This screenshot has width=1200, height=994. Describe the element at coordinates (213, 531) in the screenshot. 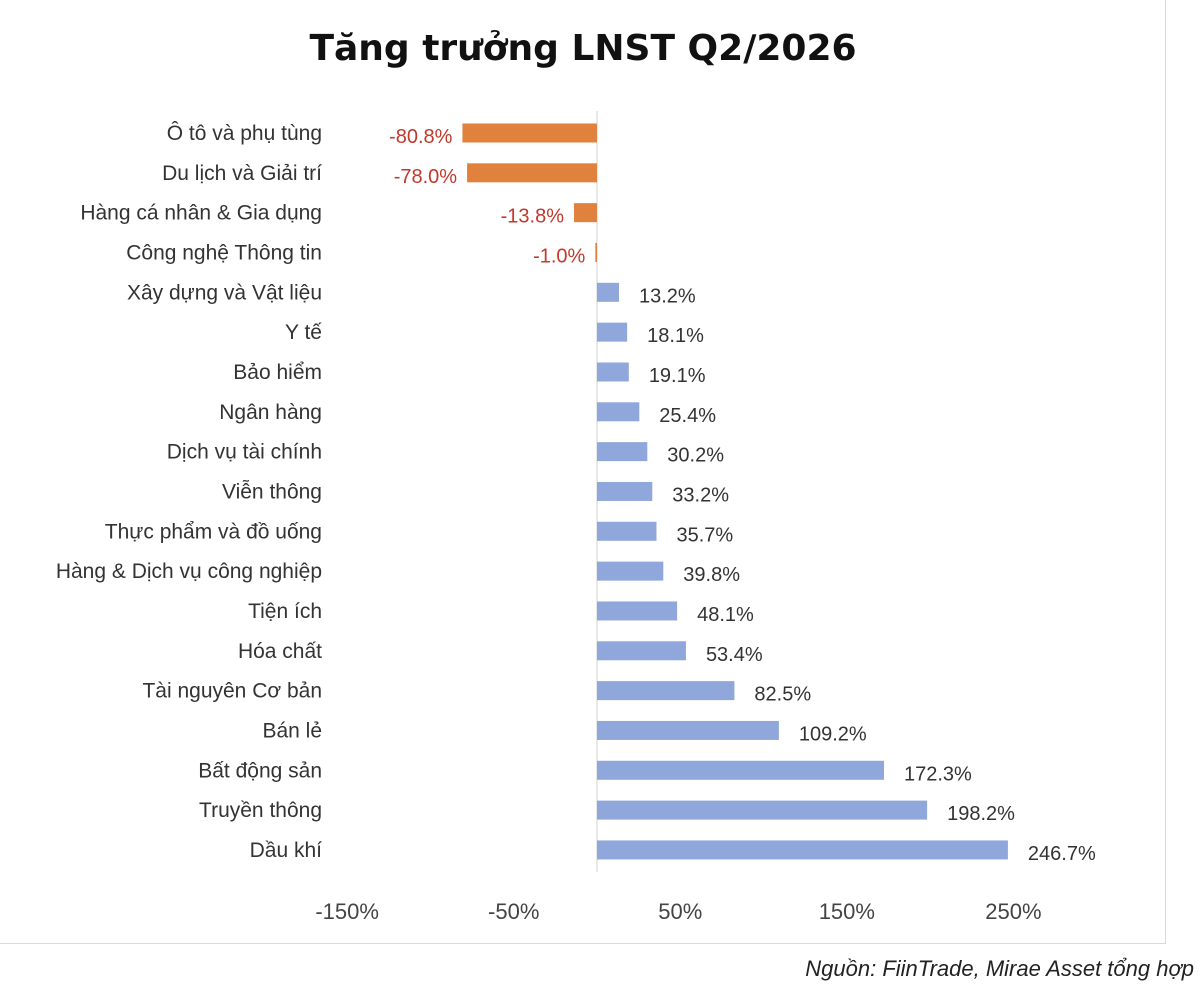

I see `category-label: Thực phẩm và đồ uống` at that location.